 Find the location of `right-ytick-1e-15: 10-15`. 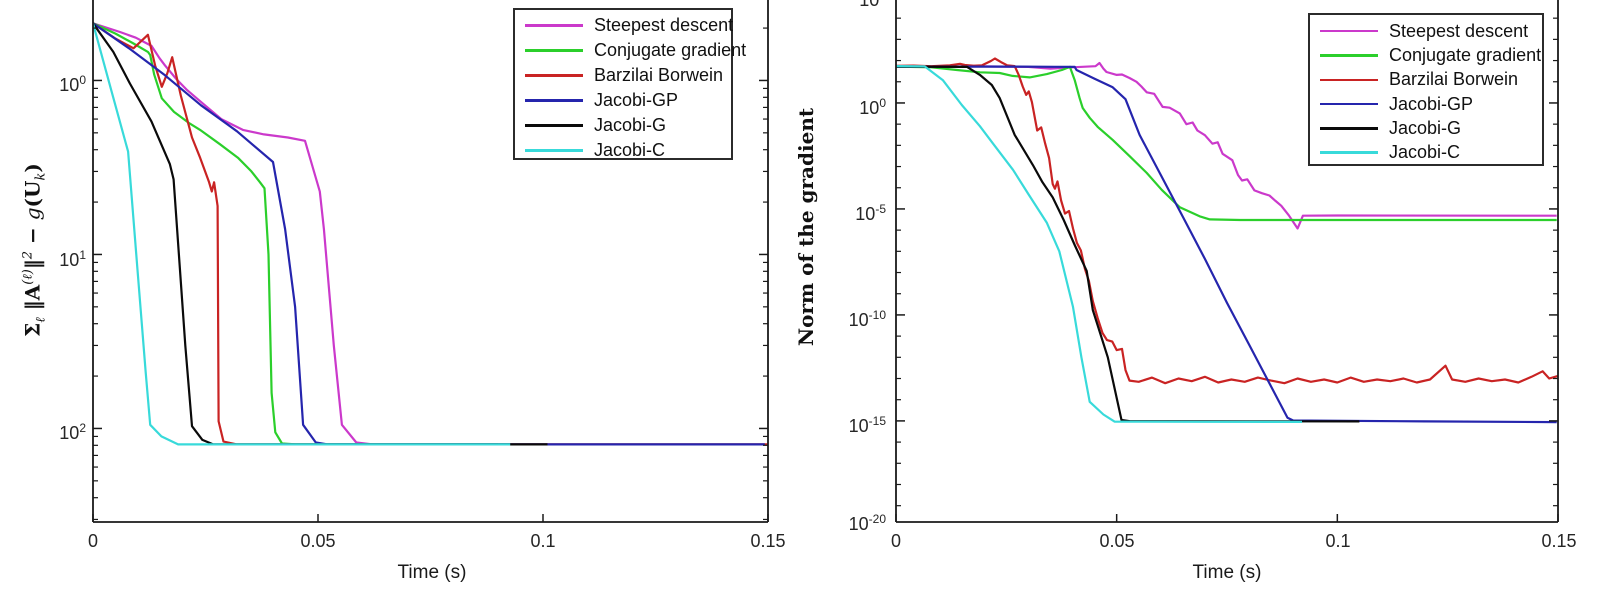

right-ytick-1e-15: 10-15 is located at coordinates (867, 425).